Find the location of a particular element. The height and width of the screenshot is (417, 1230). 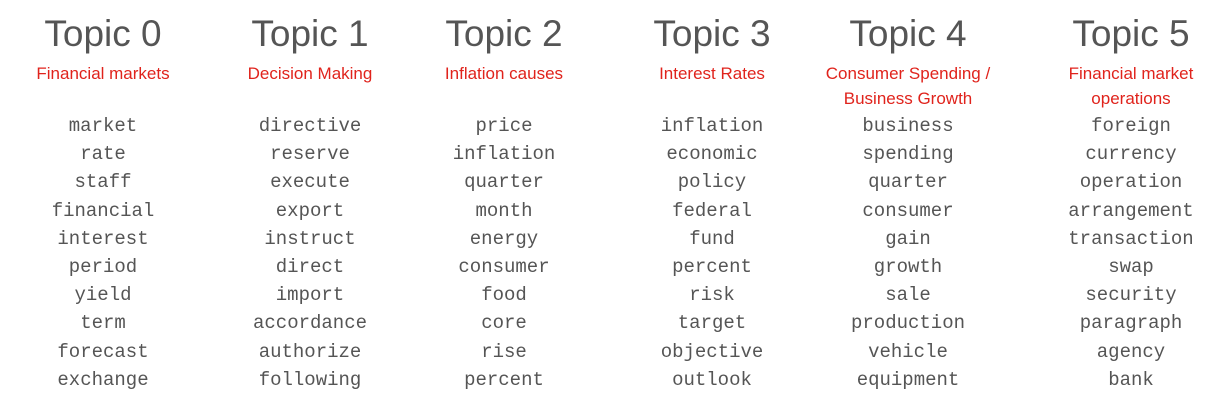

word-item: production is located at coordinates (908, 323).